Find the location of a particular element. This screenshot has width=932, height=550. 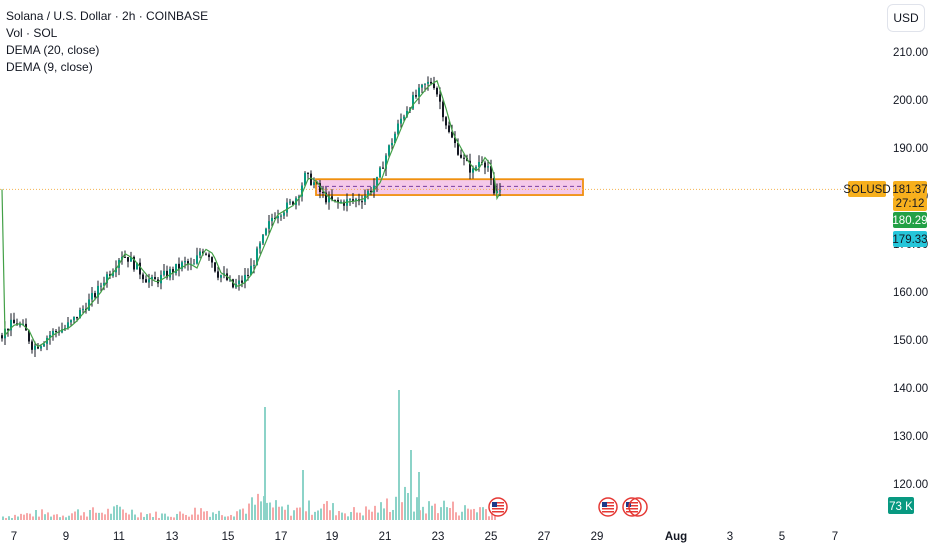

x-tick-label: 25 is located at coordinates (491, 537).